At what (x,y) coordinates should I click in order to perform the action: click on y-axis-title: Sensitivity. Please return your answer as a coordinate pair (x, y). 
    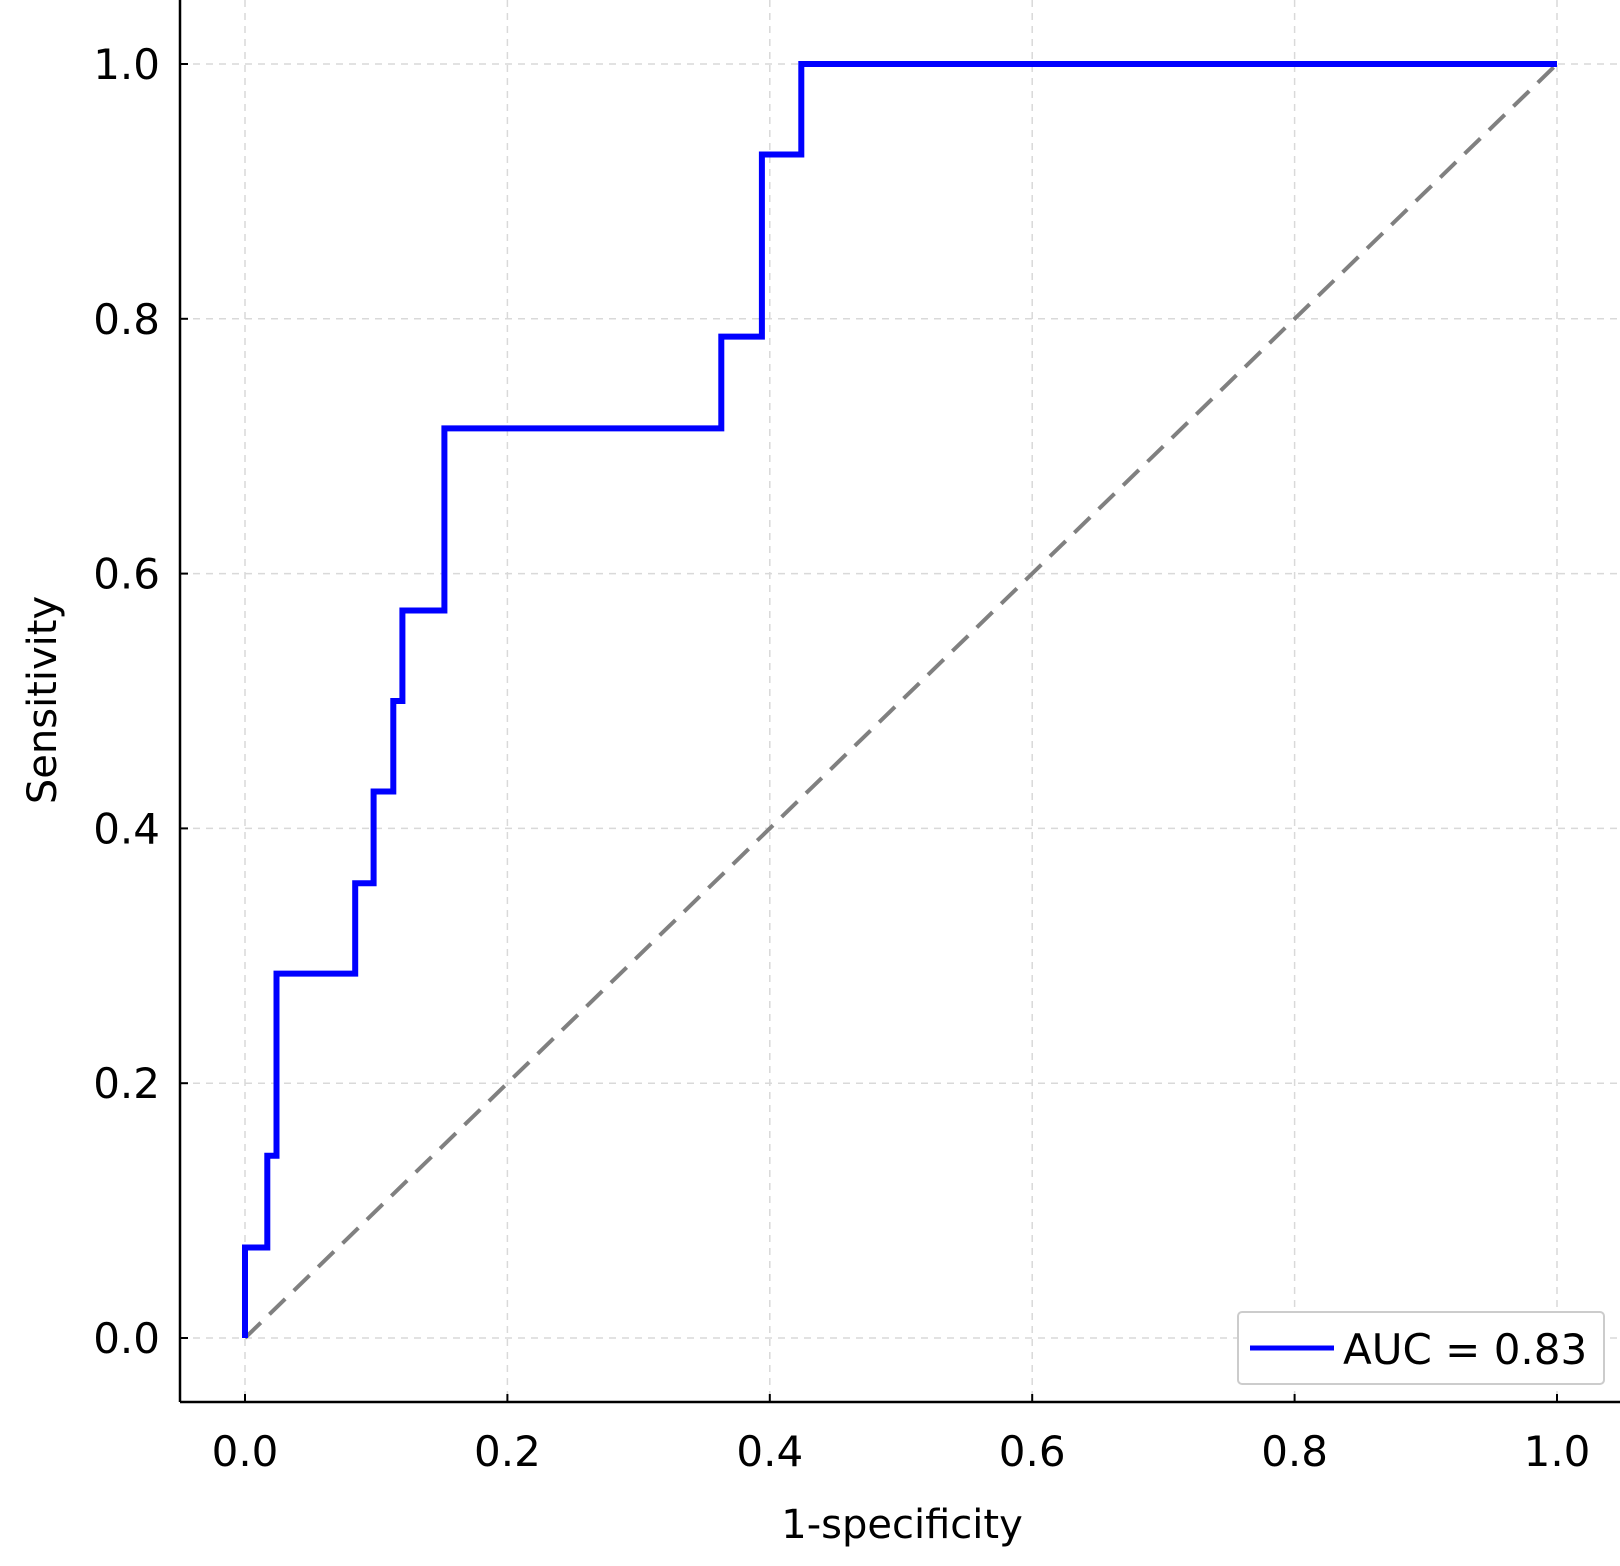
    Looking at the image, I should click on (43, 700).